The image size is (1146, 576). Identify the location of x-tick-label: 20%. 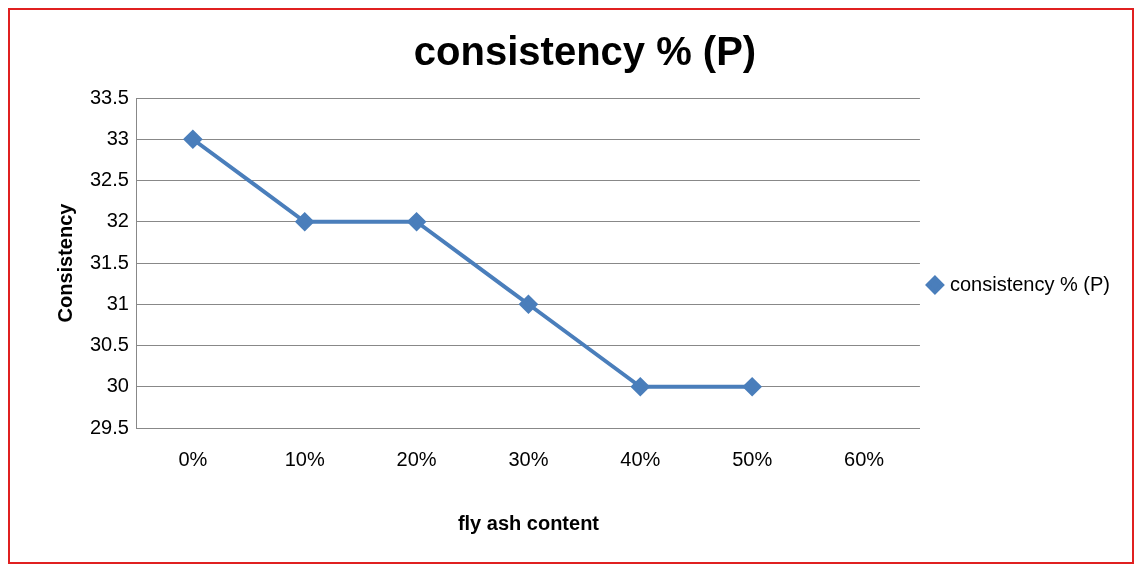
(416, 458).